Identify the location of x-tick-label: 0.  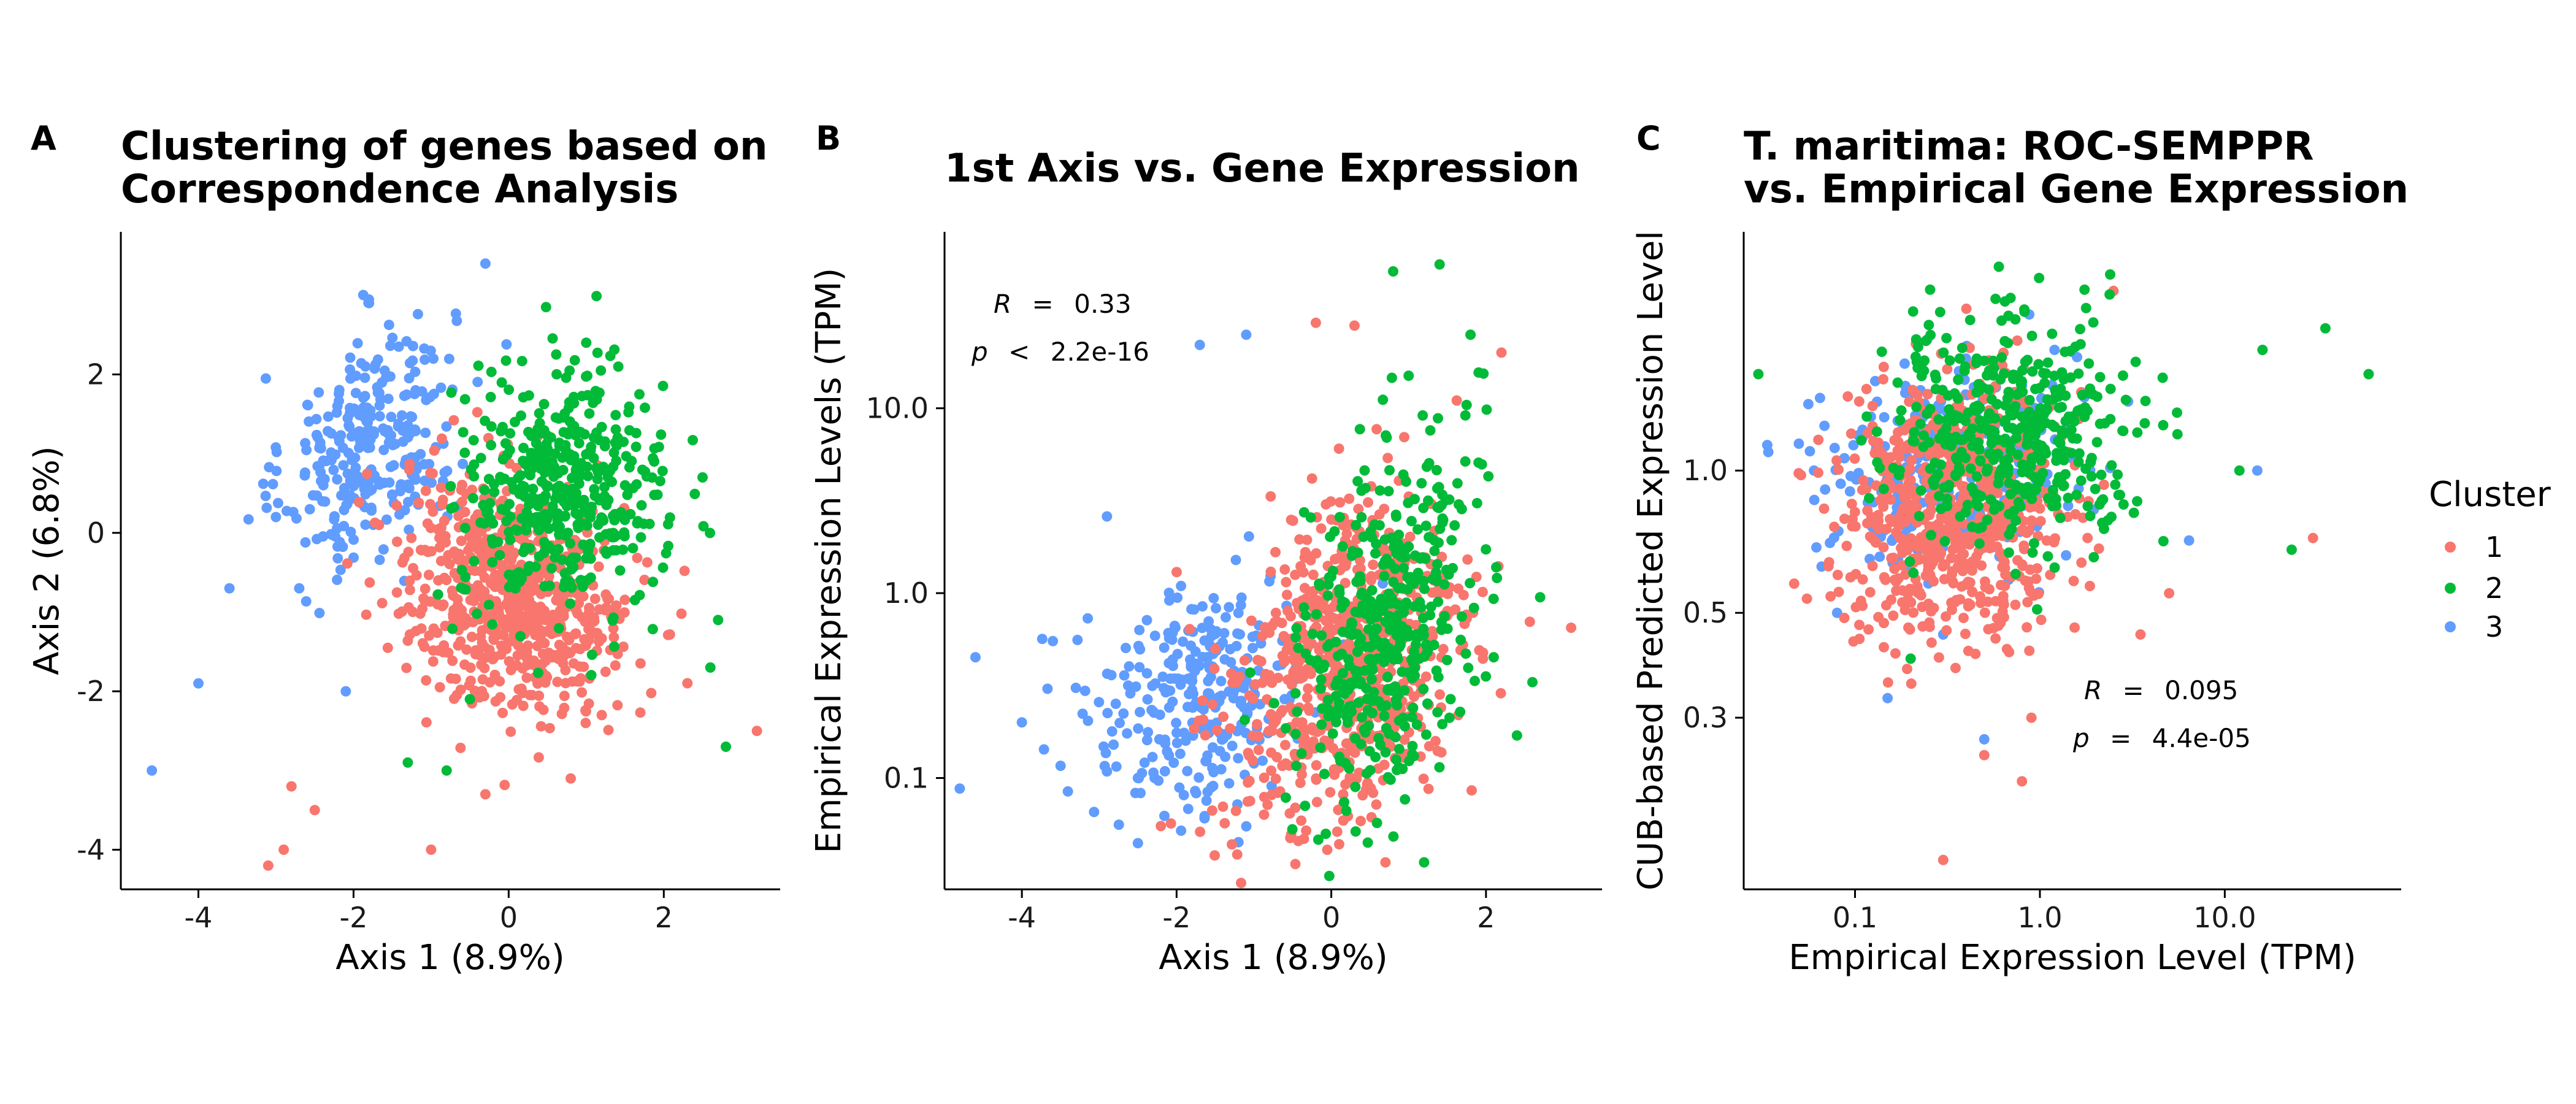
(509, 917).